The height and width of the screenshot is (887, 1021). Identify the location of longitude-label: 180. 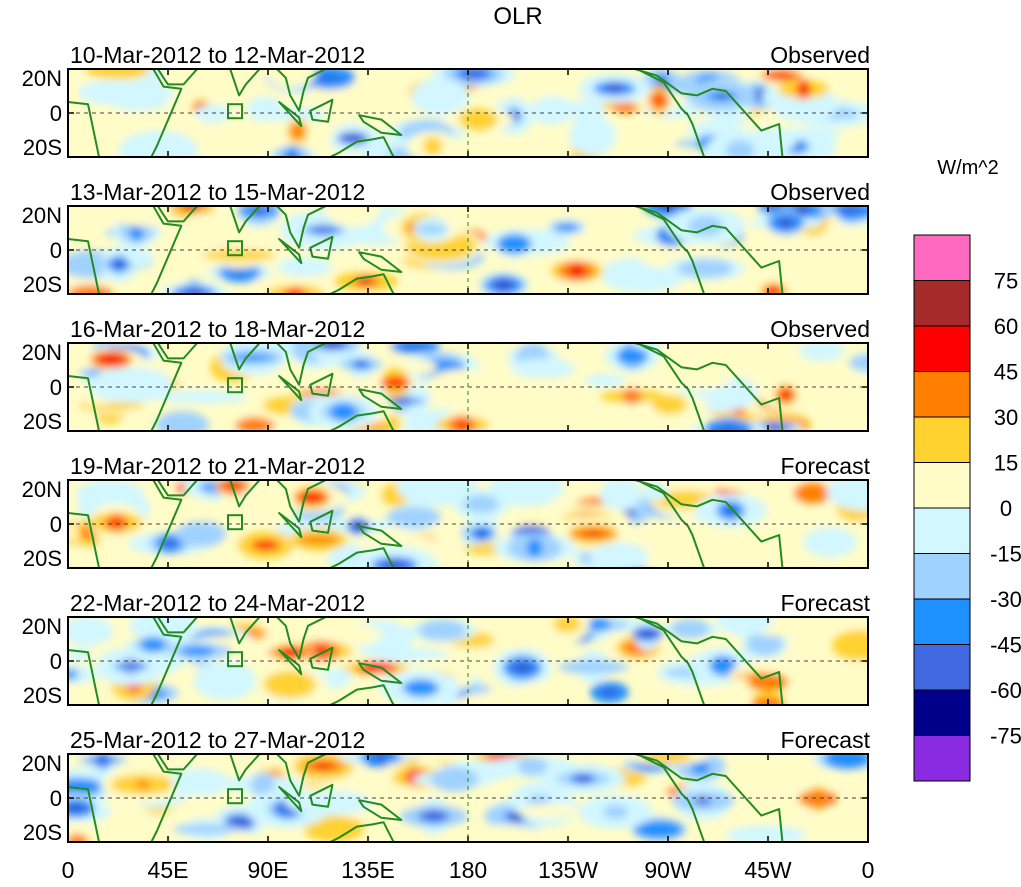
(468, 870).